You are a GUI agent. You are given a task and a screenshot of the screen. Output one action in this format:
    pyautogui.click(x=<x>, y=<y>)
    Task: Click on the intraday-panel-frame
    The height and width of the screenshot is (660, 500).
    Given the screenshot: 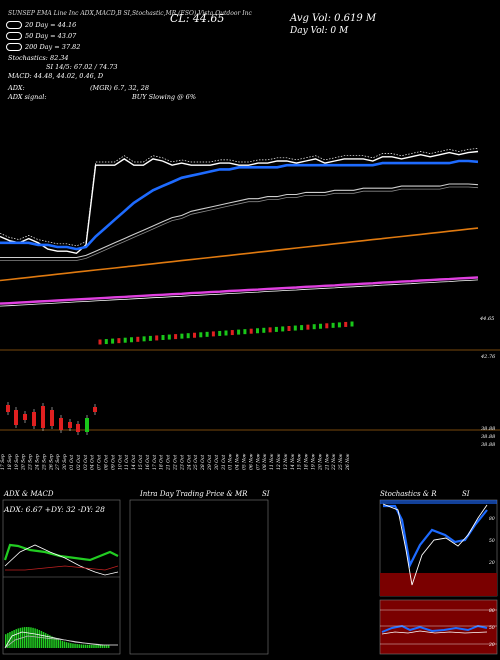 What is the action you would take?
    pyautogui.click(x=199, y=577)
    